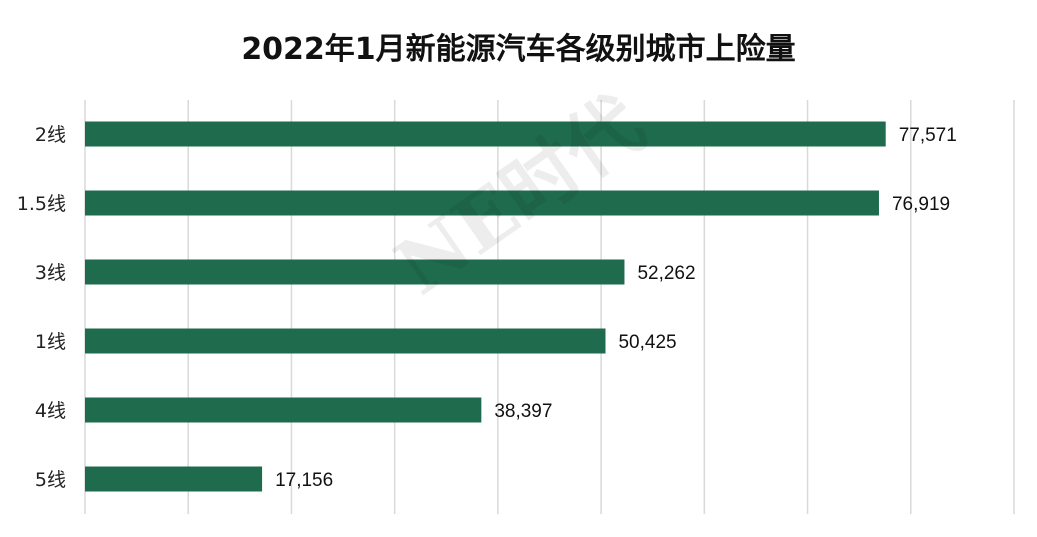 The height and width of the screenshot is (537, 1037). I want to click on category-labels: 2线 1.5线 3线 1线 4线 5线, so click(41, 307).